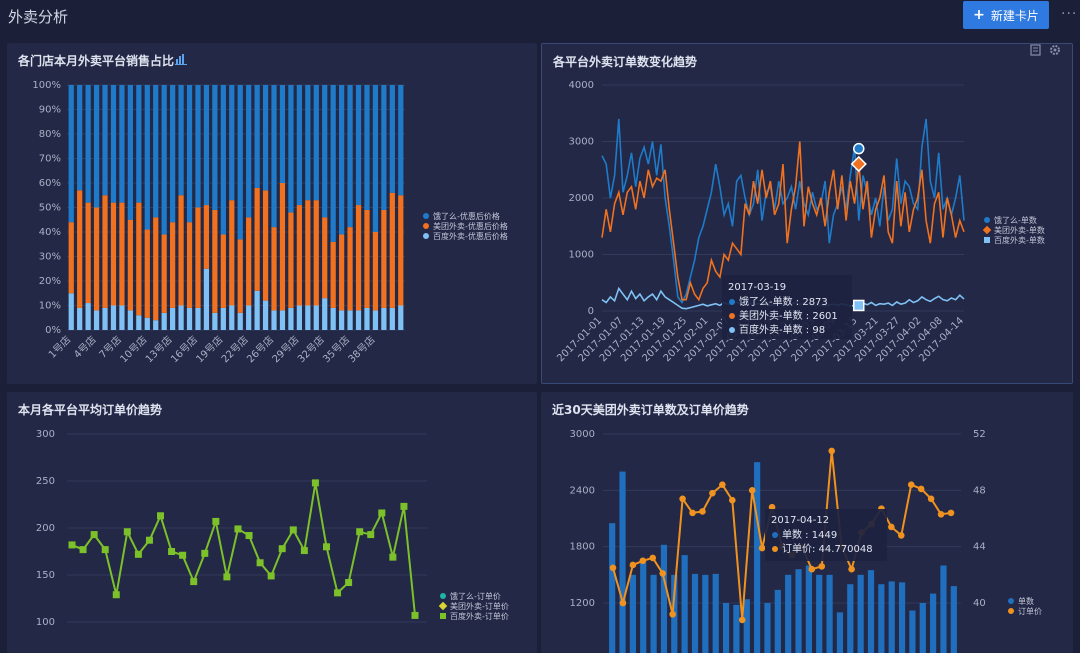  I want to click on y2-tick-label: 48, so click(979, 490).